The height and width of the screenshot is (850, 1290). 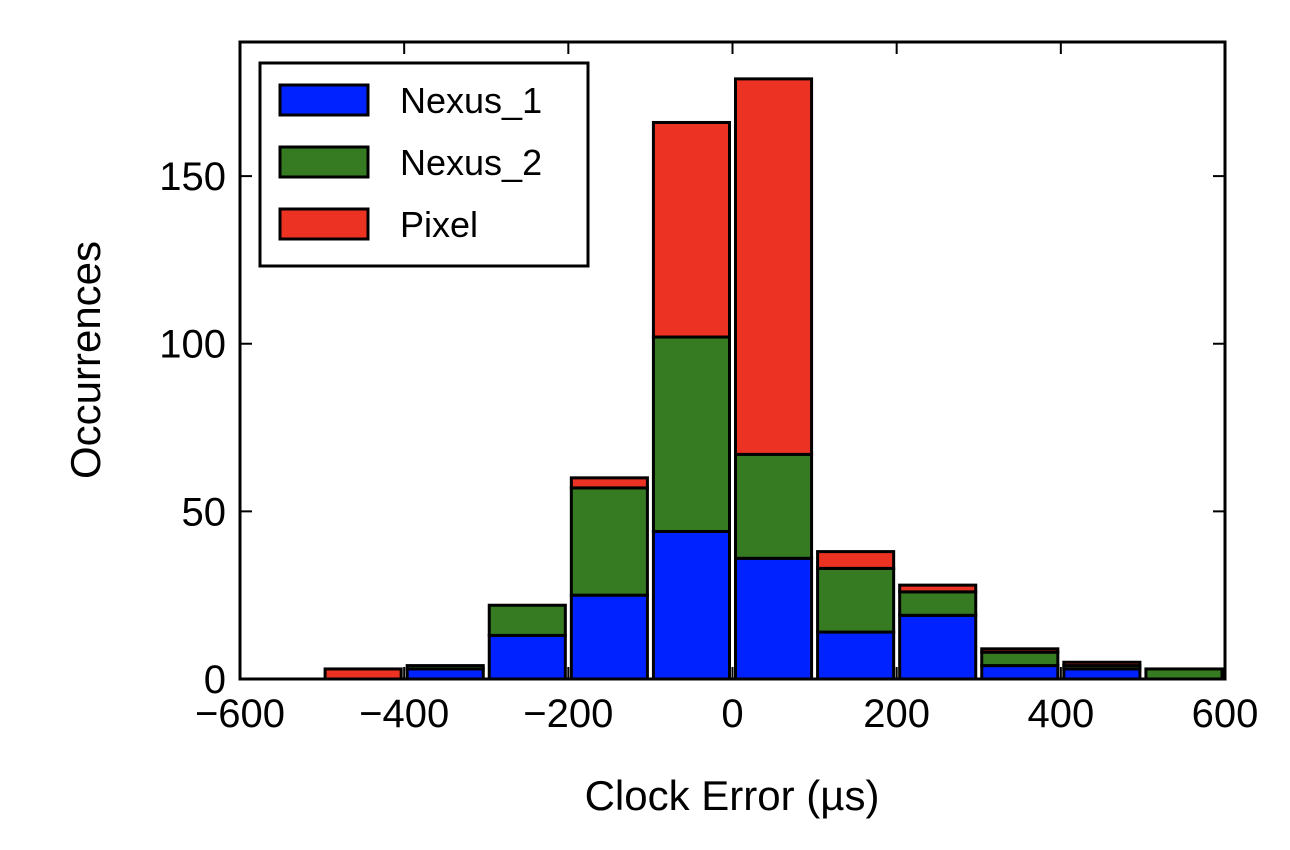 I want to click on x-tick-label-4: 200, so click(x=896, y=714).